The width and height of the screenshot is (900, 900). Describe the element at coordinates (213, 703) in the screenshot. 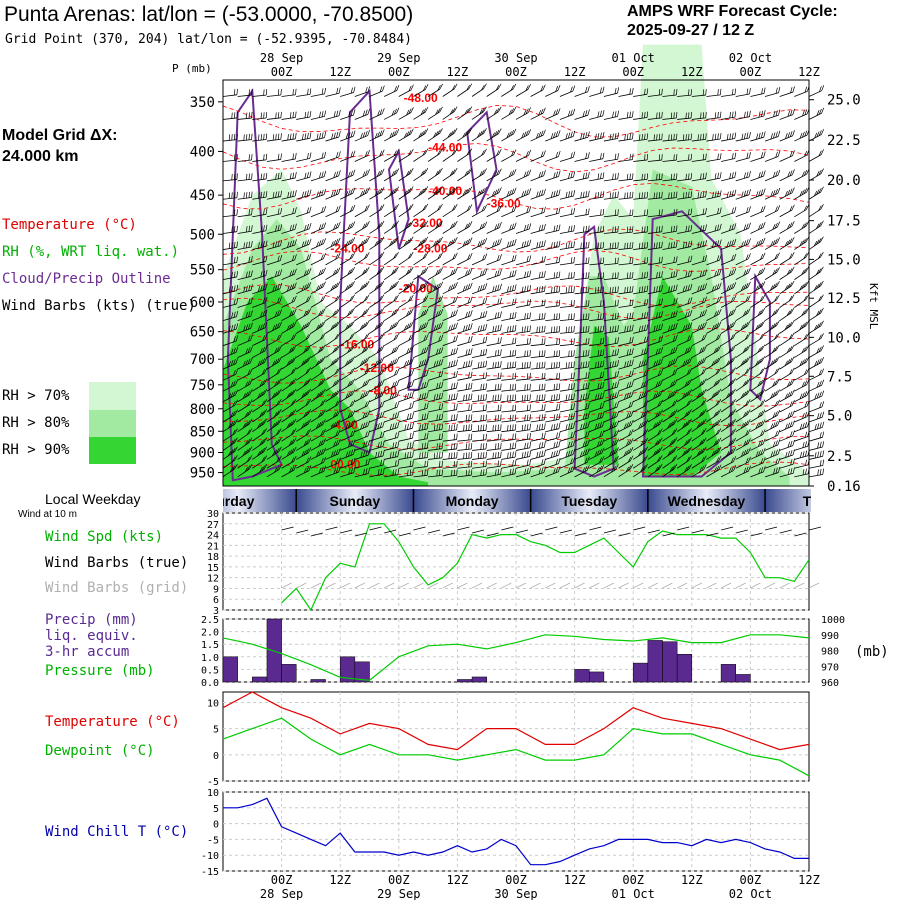

I see `temp-tick-label: 10` at that location.